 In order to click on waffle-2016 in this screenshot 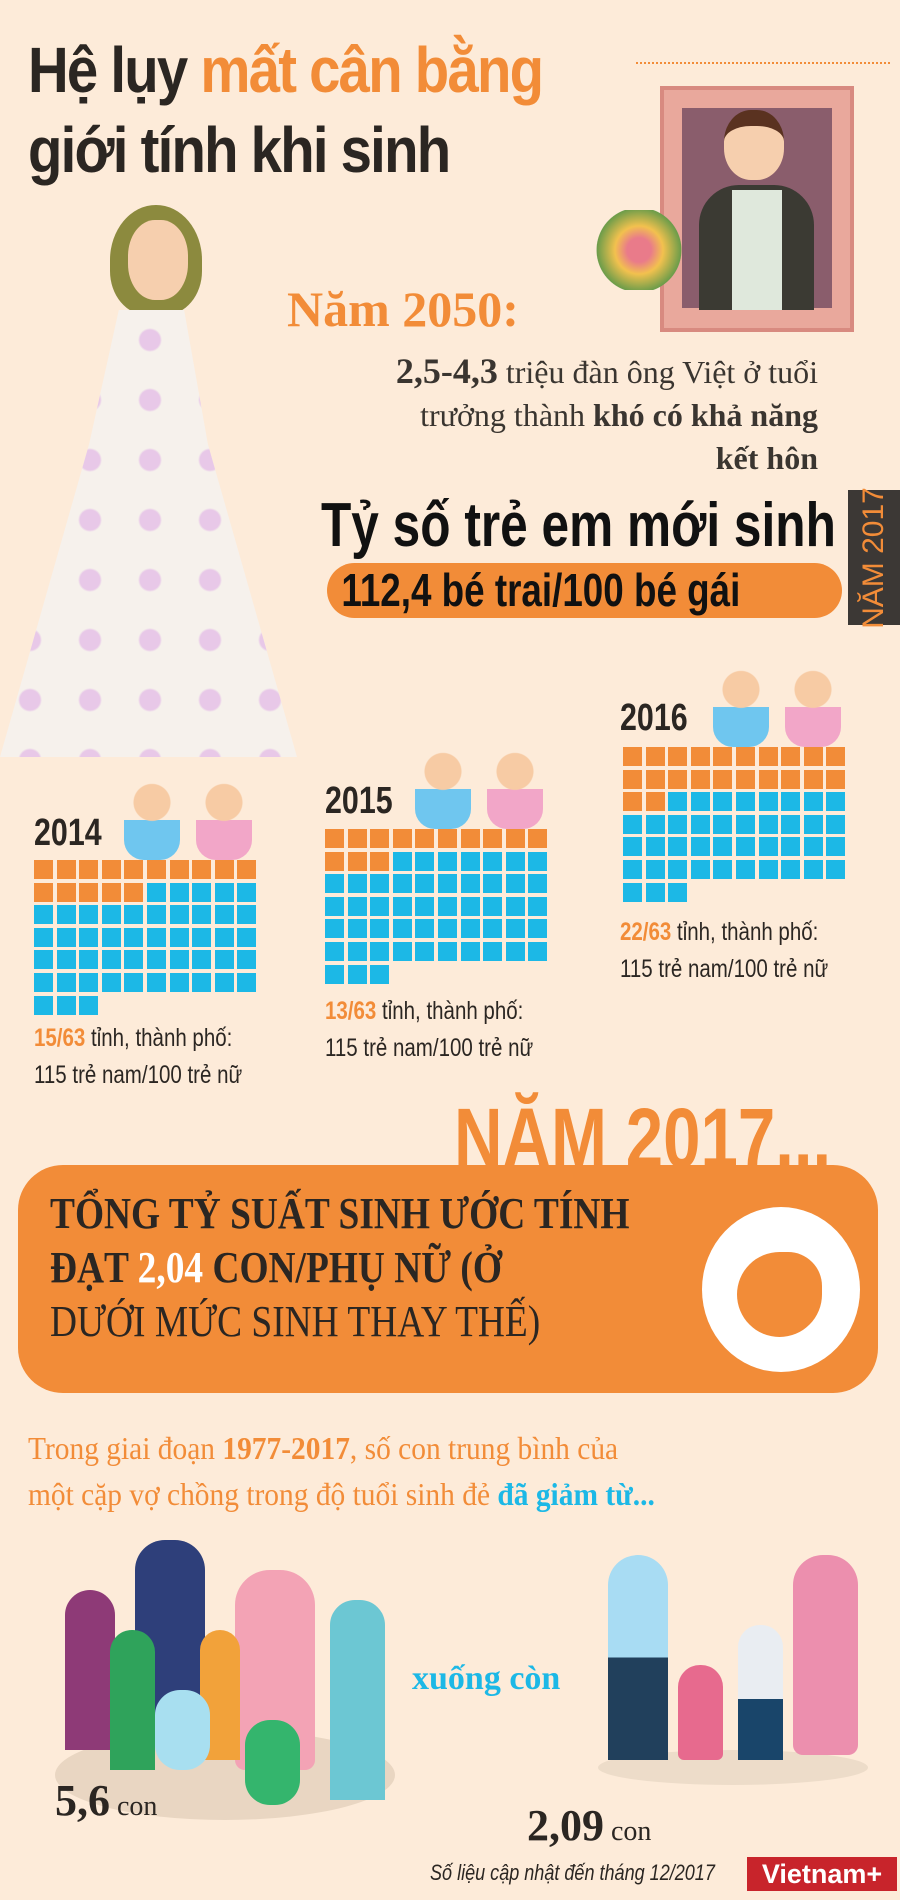, I will do `click(734, 824)`.